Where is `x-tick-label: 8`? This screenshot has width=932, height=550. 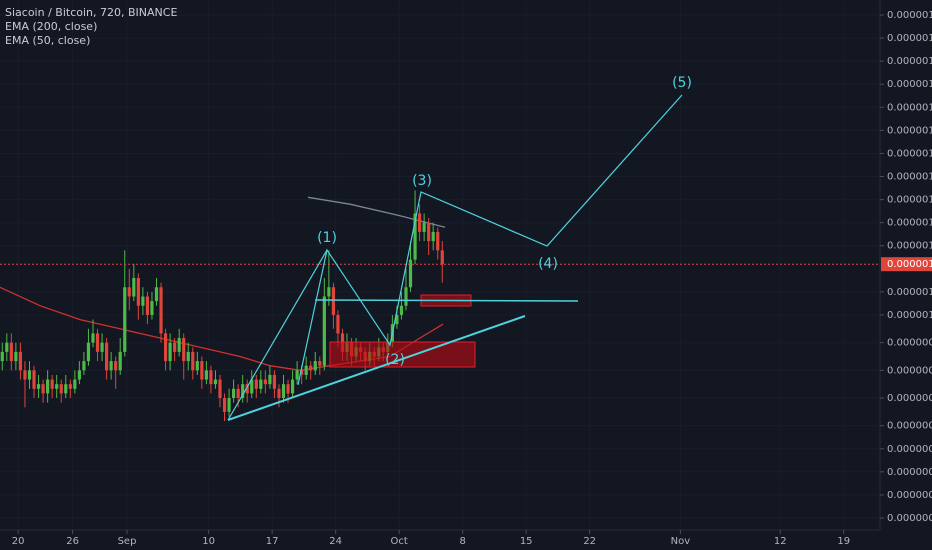 x-tick-label: 8 is located at coordinates (462, 541).